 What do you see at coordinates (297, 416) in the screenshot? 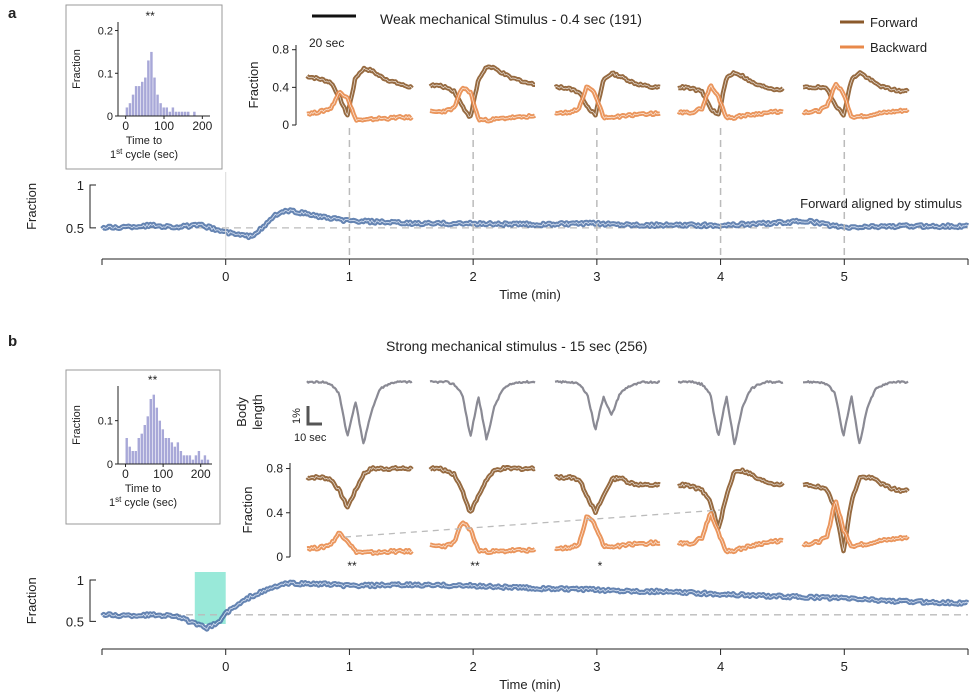
I see `body-scale-pct-label: 1%` at bounding box center [297, 416].